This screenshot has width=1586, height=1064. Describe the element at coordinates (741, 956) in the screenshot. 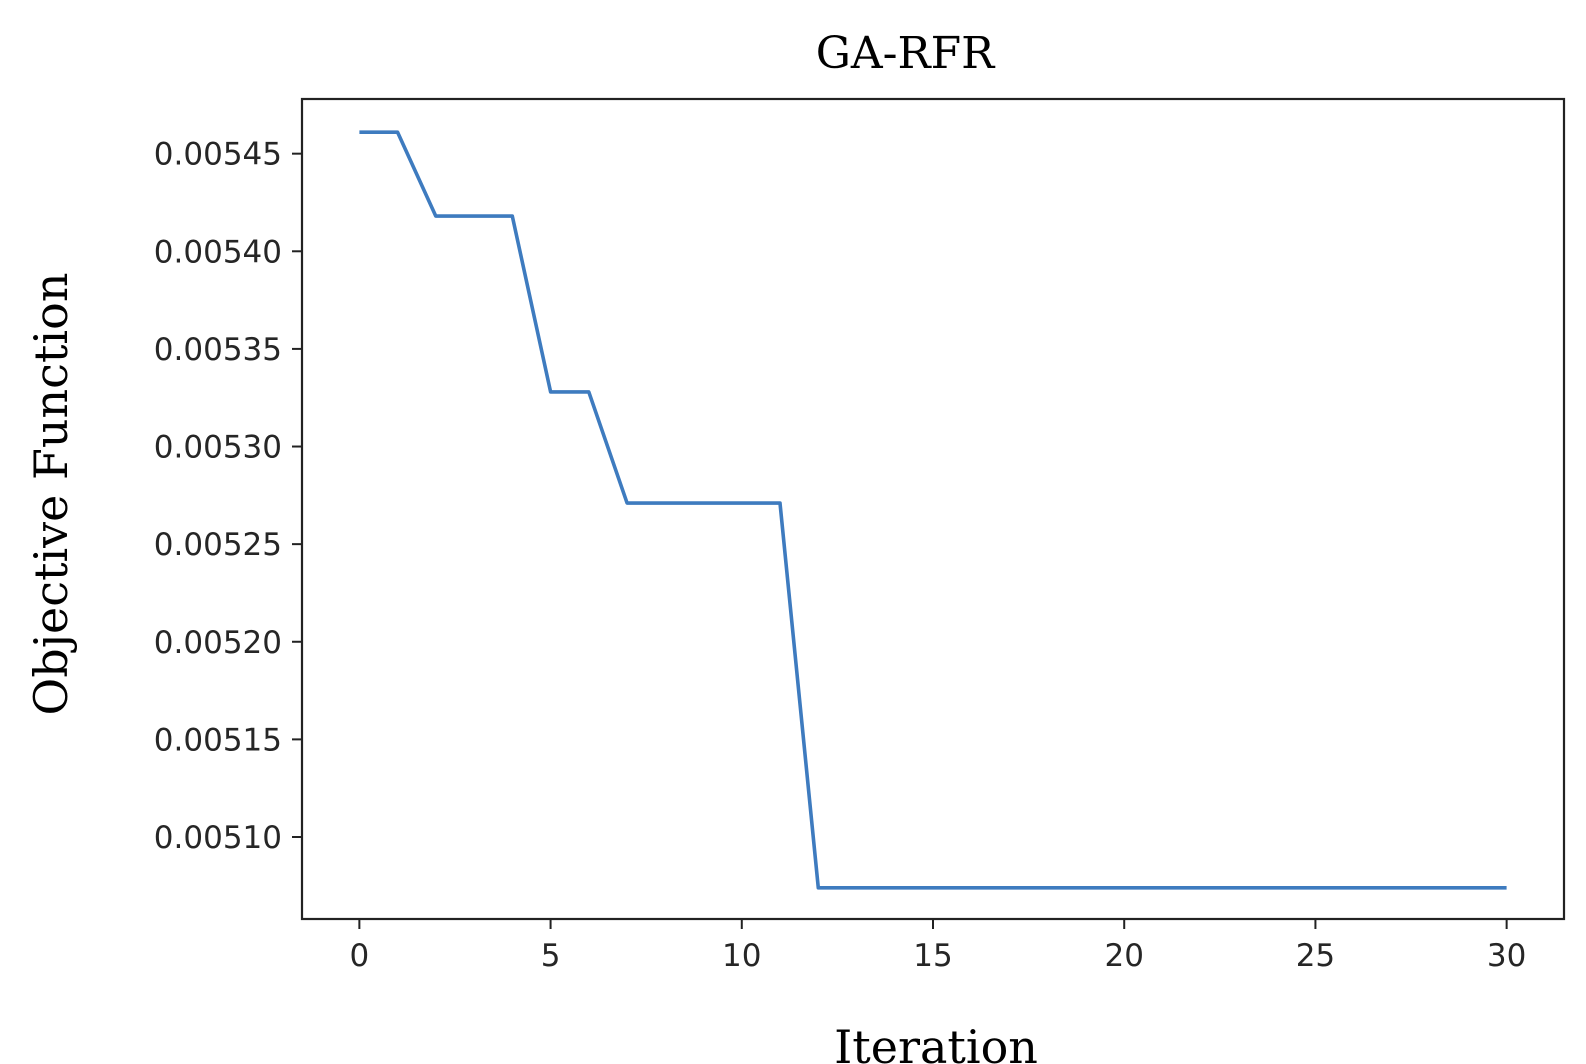

I see `x-tick-label: 10` at that location.